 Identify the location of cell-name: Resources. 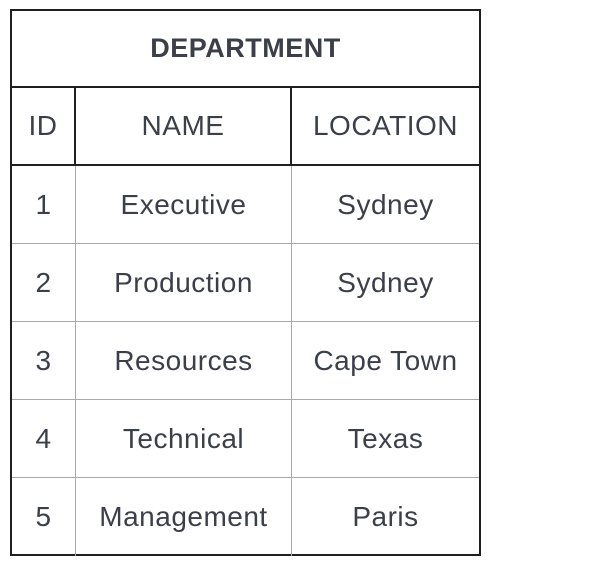
(184, 360).